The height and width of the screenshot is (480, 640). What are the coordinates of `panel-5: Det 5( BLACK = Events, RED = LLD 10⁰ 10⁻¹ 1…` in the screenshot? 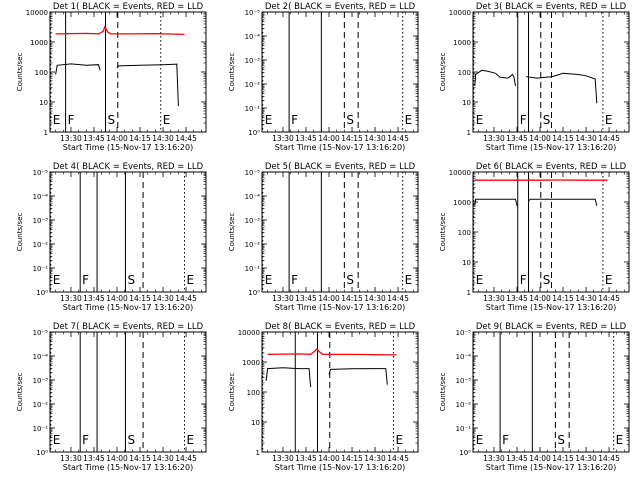 It's located at (323, 237).